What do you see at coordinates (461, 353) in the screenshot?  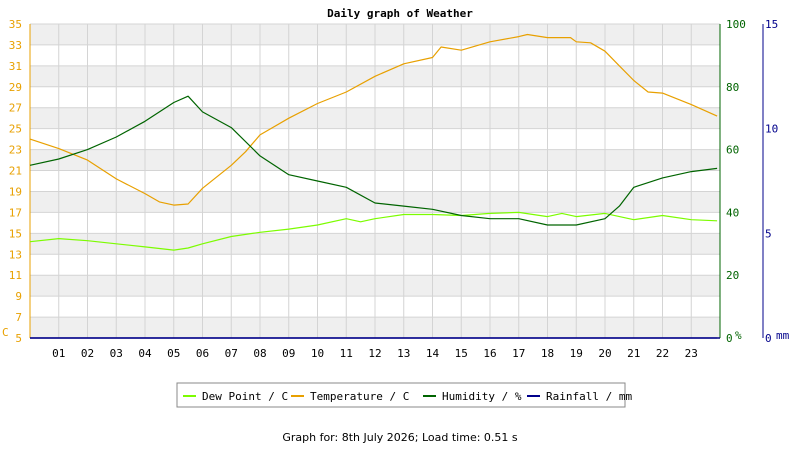 I see `x-tick-label: 15` at bounding box center [461, 353].